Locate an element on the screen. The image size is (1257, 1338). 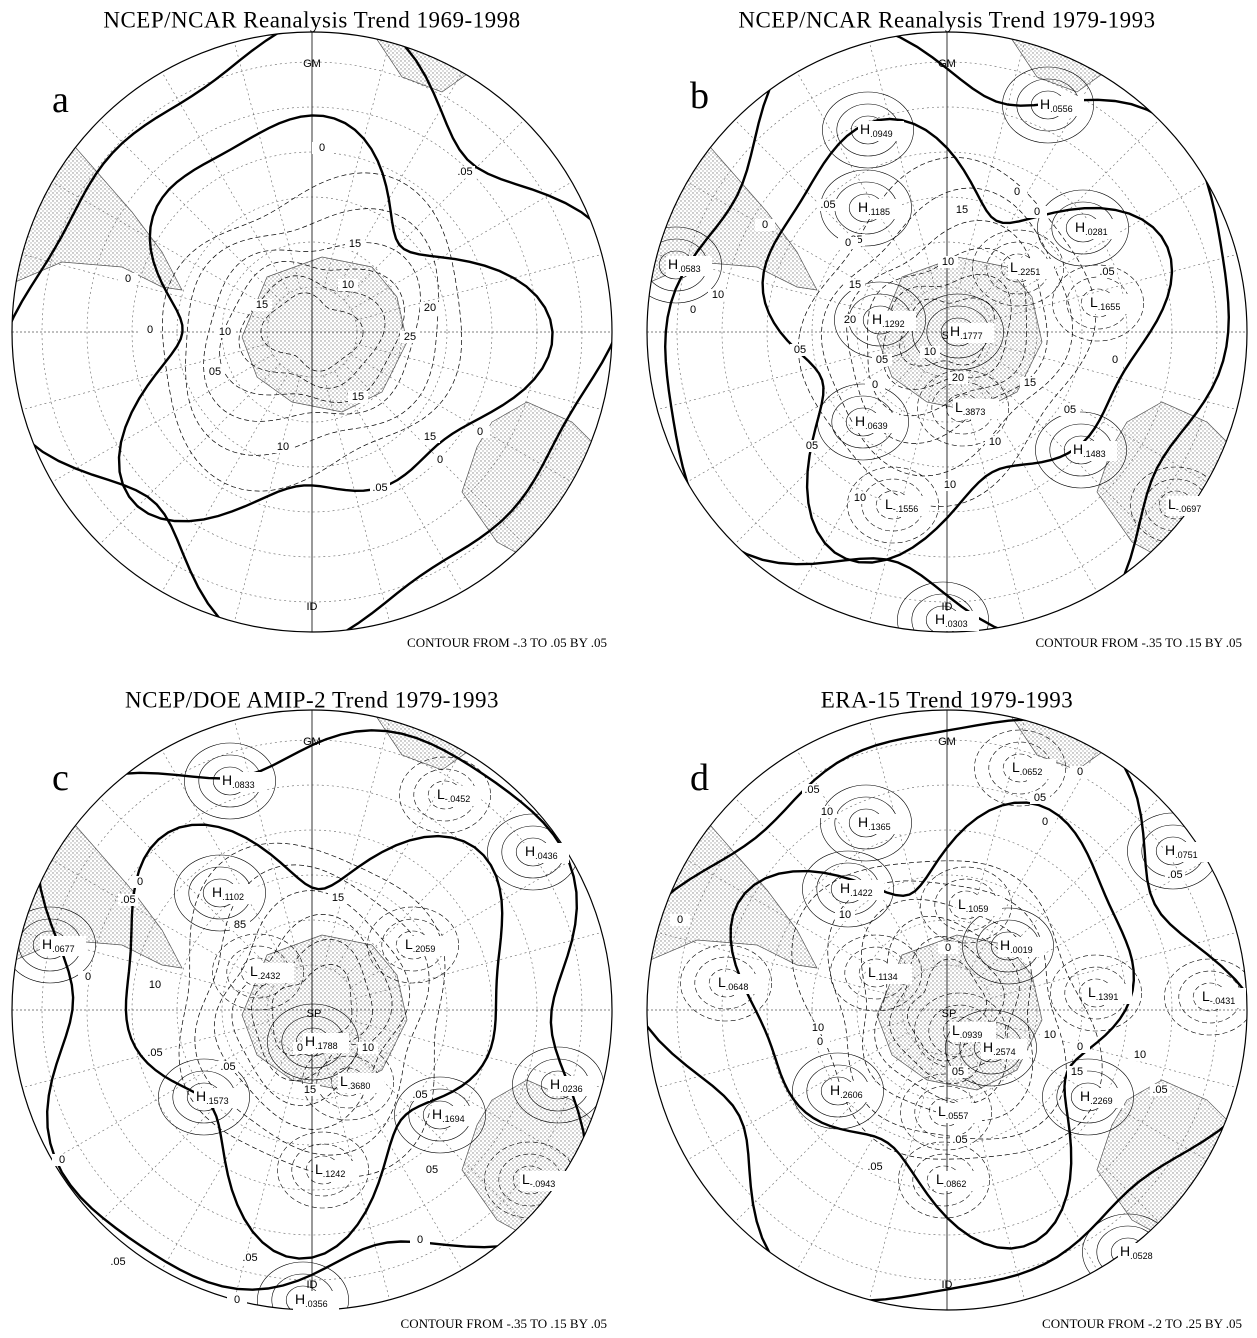
center-value: .0583 is located at coordinates (689, 269).